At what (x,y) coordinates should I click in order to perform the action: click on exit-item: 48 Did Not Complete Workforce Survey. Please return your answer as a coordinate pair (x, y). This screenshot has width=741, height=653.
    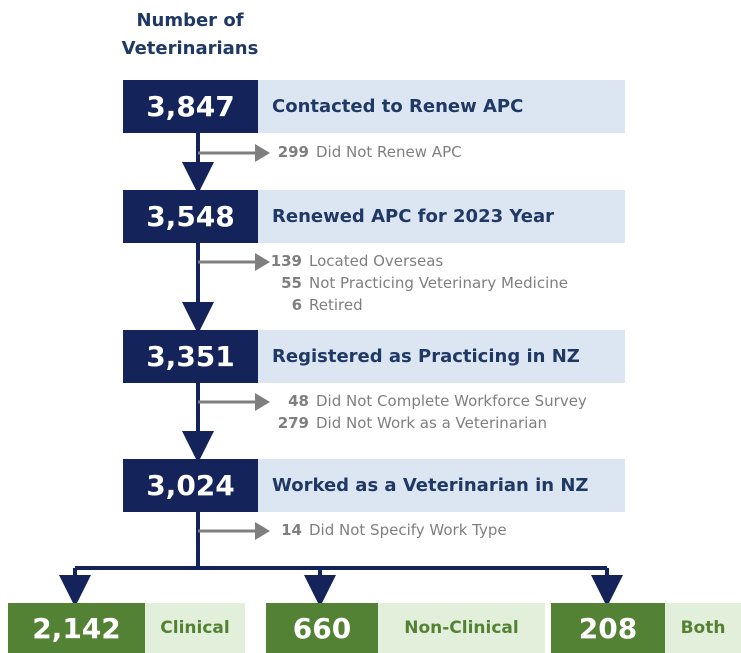
    Looking at the image, I should click on (431, 401).